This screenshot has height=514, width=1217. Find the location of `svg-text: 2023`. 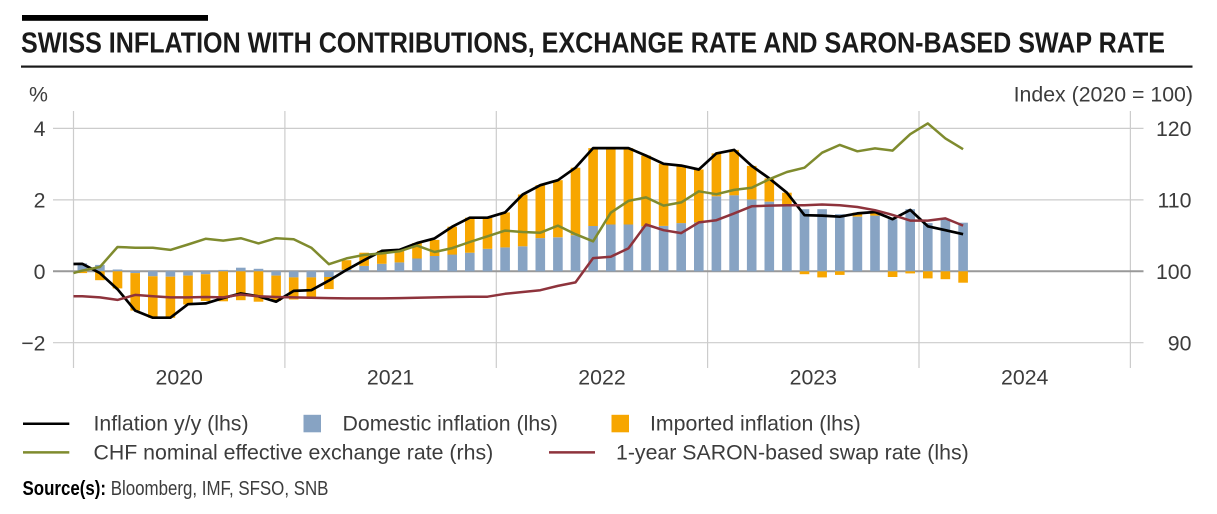

svg-text: 2023 is located at coordinates (813, 378).